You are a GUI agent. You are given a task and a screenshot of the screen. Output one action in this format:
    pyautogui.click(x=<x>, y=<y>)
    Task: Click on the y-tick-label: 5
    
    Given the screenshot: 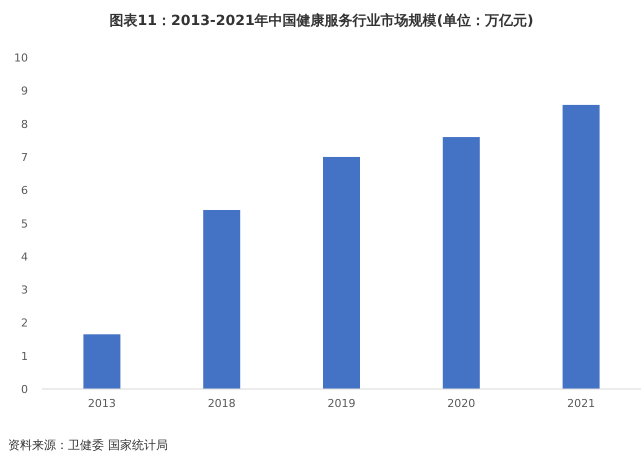 What is the action you would take?
    pyautogui.click(x=24, y=223)
    